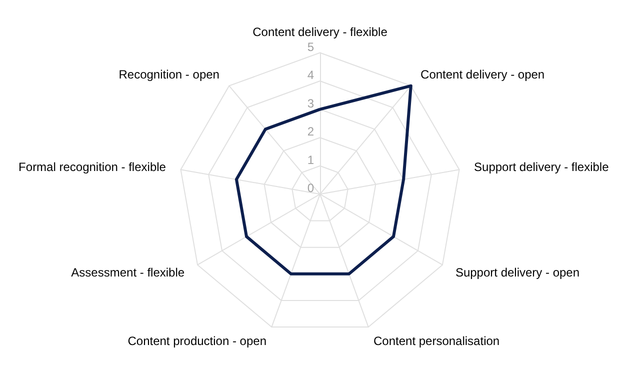 The height and width of the screenshot is (374, 640). I want to click on spoke-label: Formal recognition - flexible, so click(92, 167).